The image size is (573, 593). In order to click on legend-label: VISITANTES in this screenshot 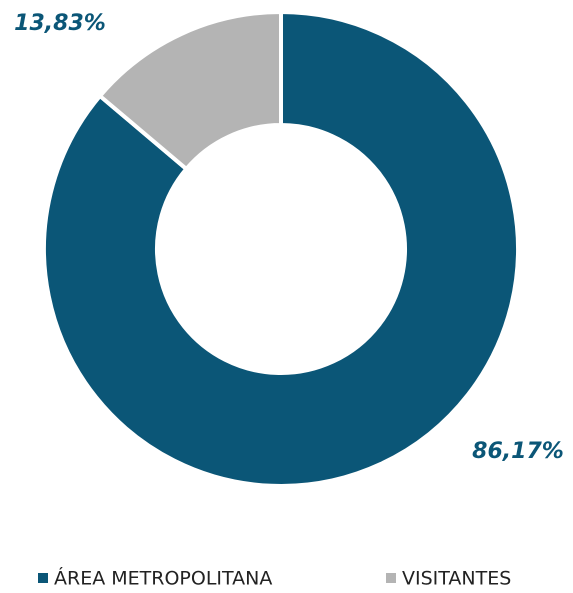, I will do `click(456, 579)`.